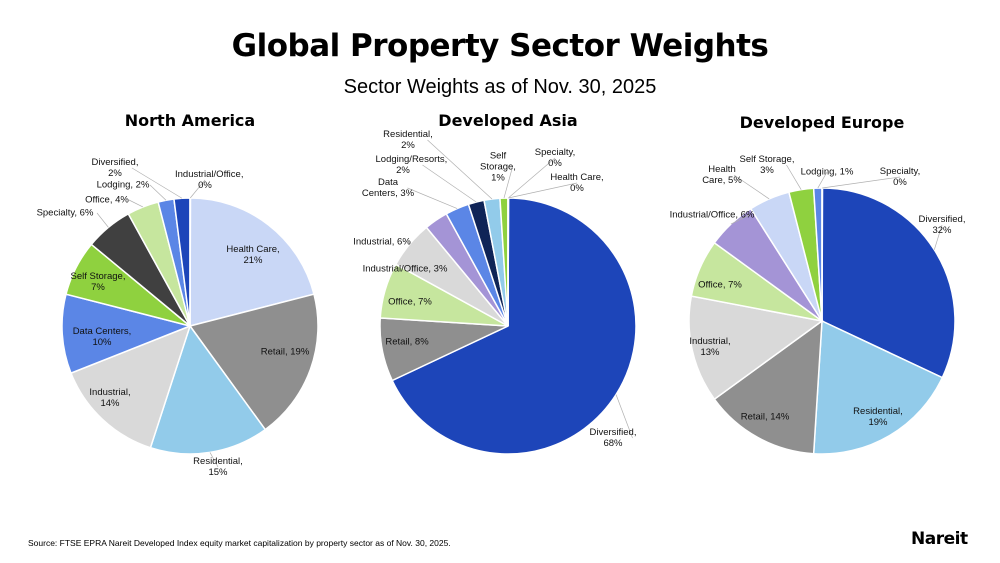 Image resolution: width=1000 pixels, height=563 pixels. I want to click on slice-north-america-industrial, so click(131, 386).